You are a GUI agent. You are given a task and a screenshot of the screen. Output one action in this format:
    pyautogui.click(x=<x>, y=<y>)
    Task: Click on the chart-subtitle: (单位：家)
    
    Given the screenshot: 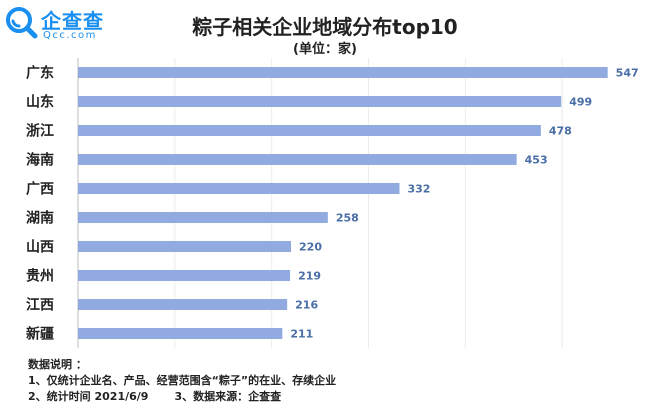 What is the action you would take?
    pyautogui.click(x=325, y=49)
    